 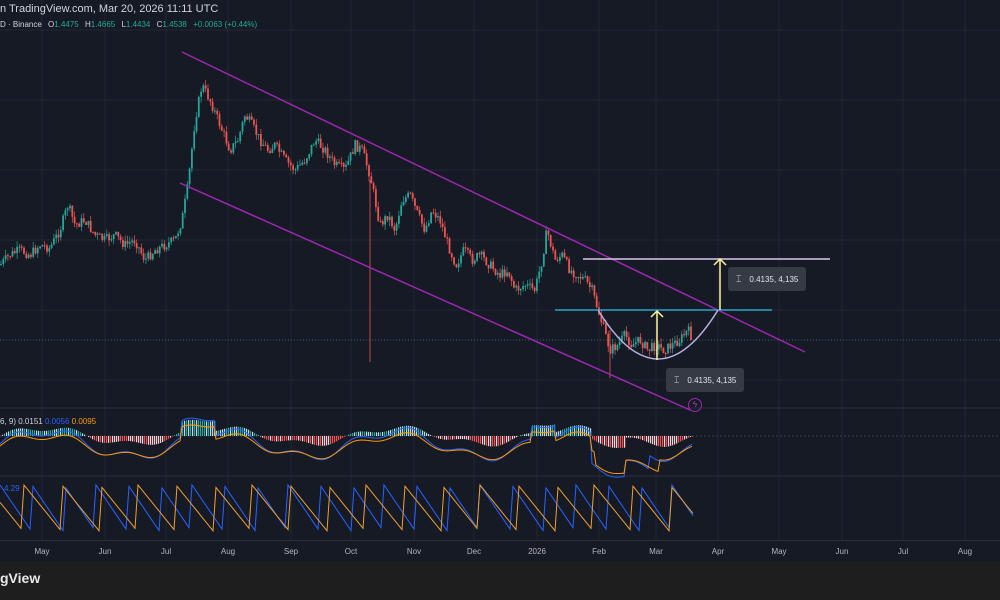 I want to click on low-label: L, so click(x=123, y=24).